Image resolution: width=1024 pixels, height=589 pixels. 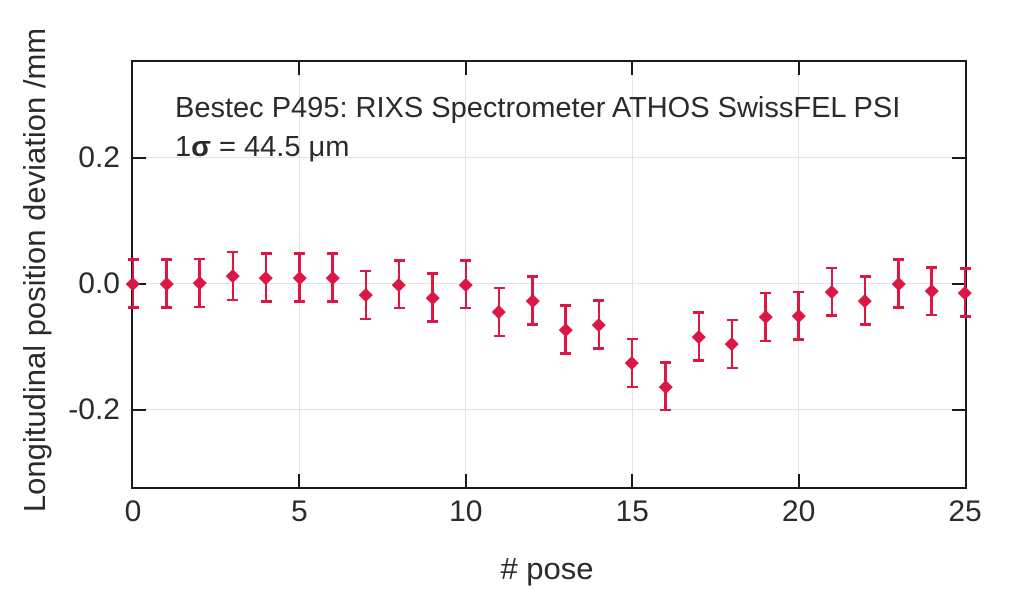 I want to click on x-tick-label: 5, so click(x=299, y=511).